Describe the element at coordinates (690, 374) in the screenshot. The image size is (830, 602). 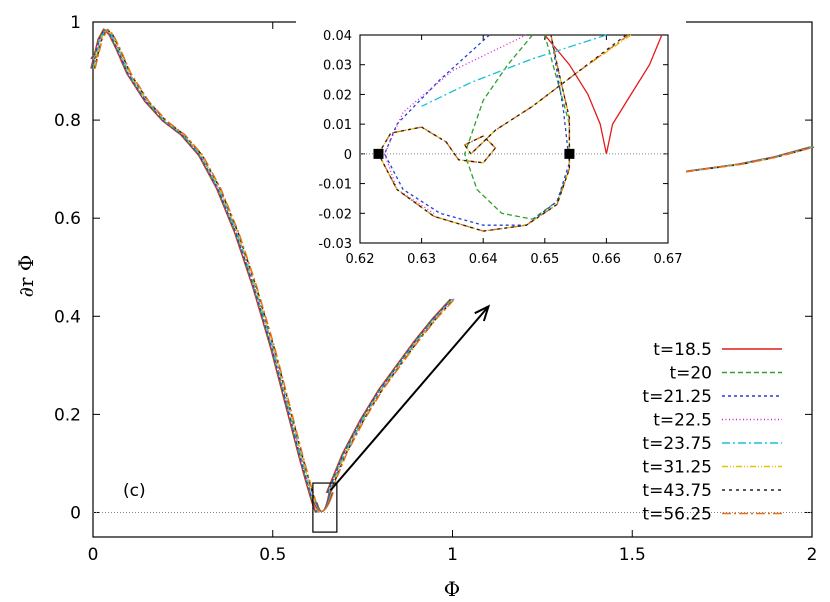
I see `legend-label: t=20` at that location.